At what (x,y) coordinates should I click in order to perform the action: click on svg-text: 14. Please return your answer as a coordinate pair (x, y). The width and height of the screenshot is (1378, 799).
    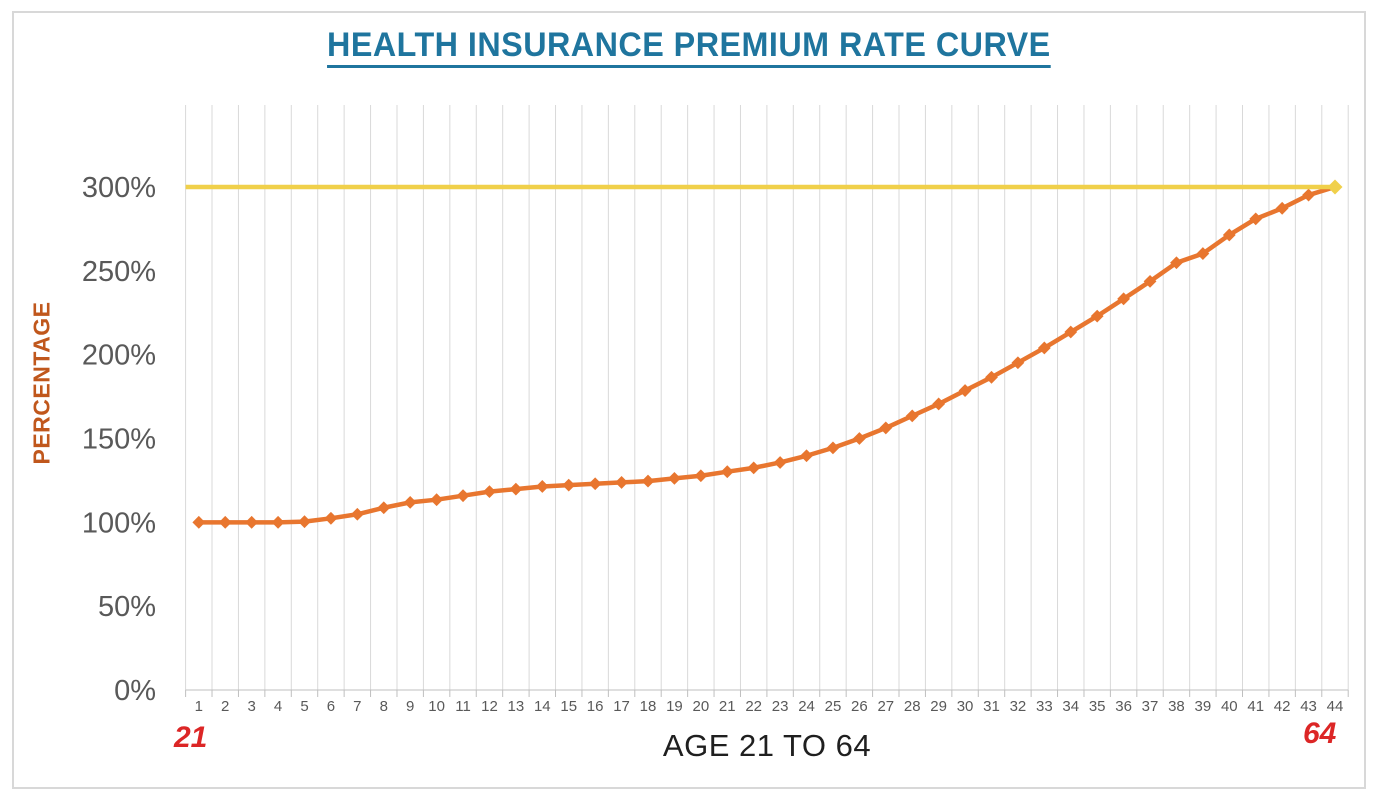
    Looking at the image, I should click on (542, 706).